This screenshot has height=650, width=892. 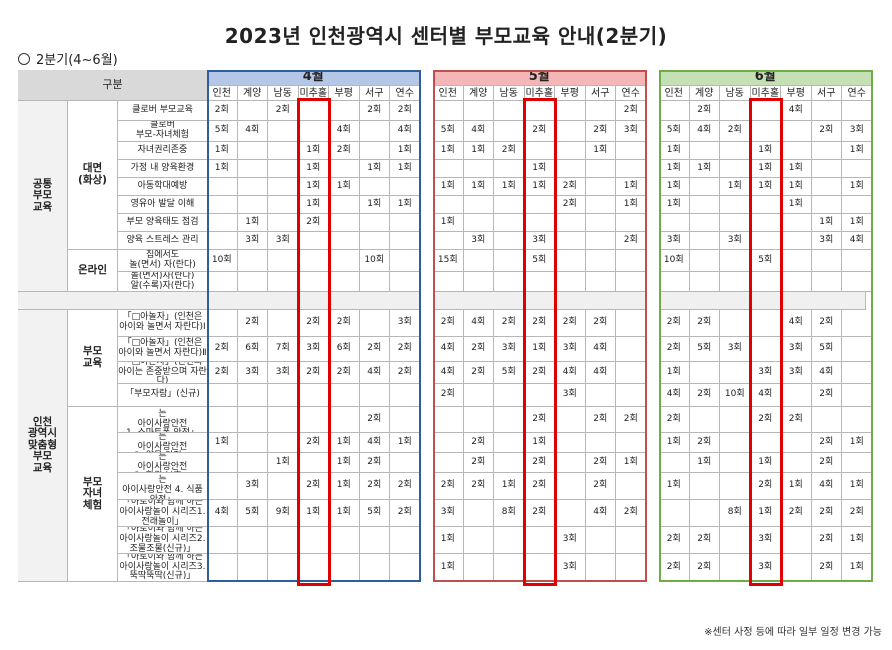 What do you see at coordinates (735, 513) in the screenshot?
I see `schedule-cell: 8회` at bounding box center [735, 513].